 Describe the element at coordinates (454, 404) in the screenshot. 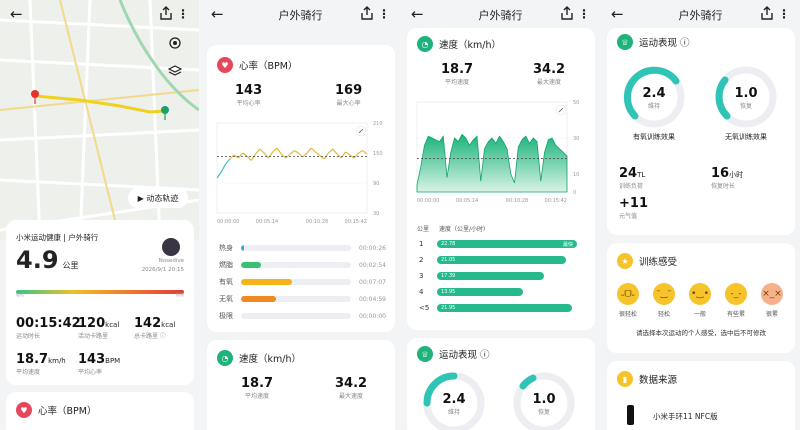

I see `aerobic-center: 2.4 维持` at that location.